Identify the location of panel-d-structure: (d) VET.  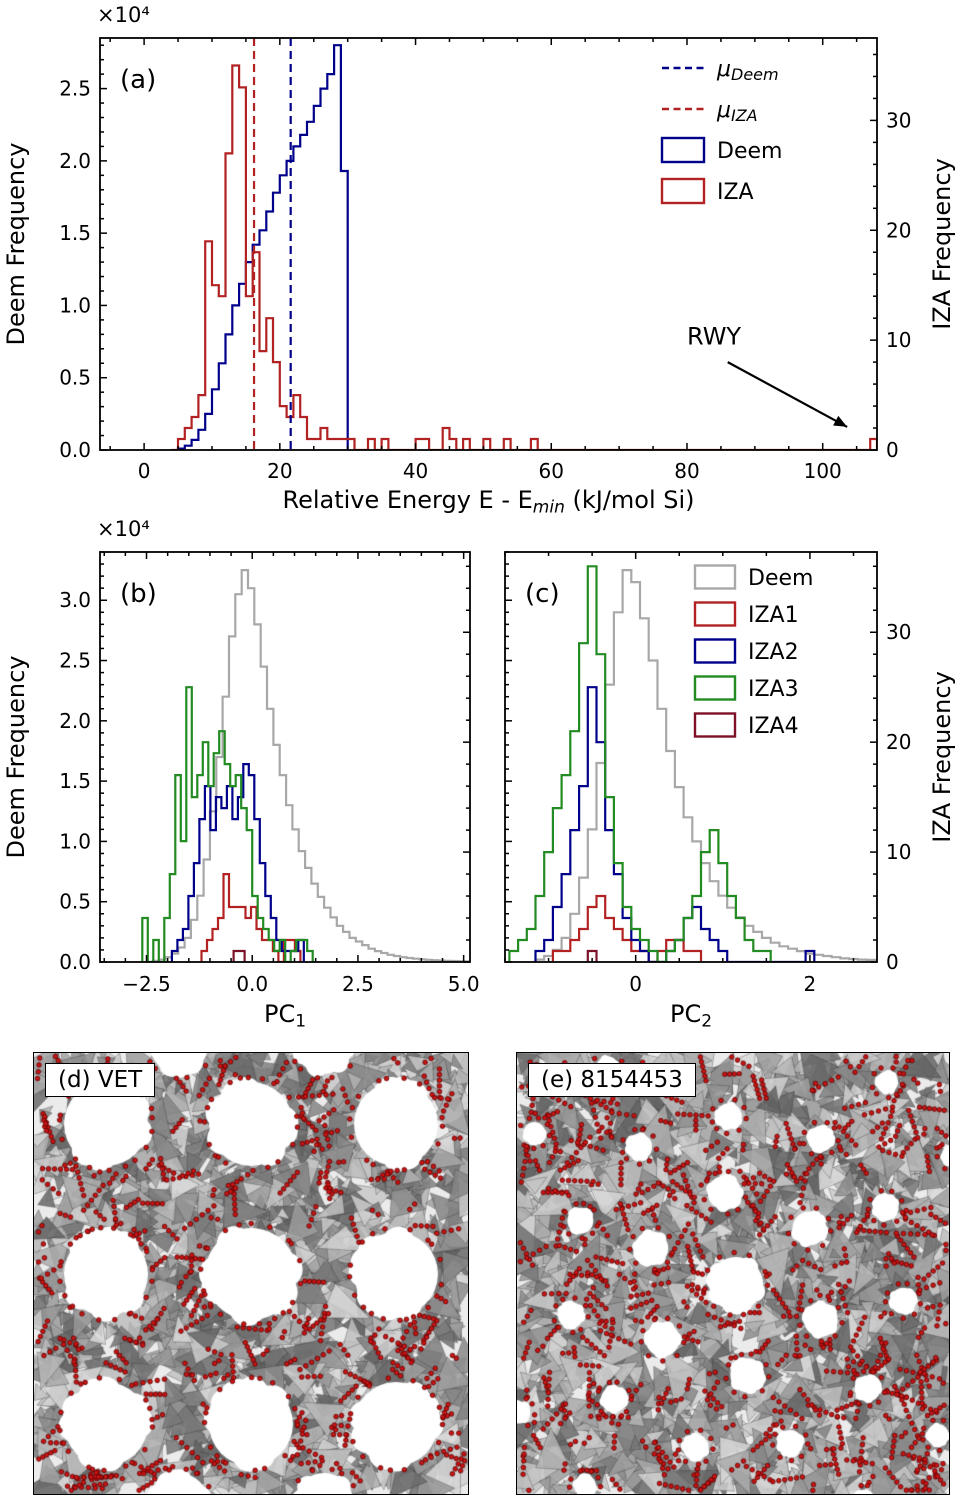
(251, 1273).